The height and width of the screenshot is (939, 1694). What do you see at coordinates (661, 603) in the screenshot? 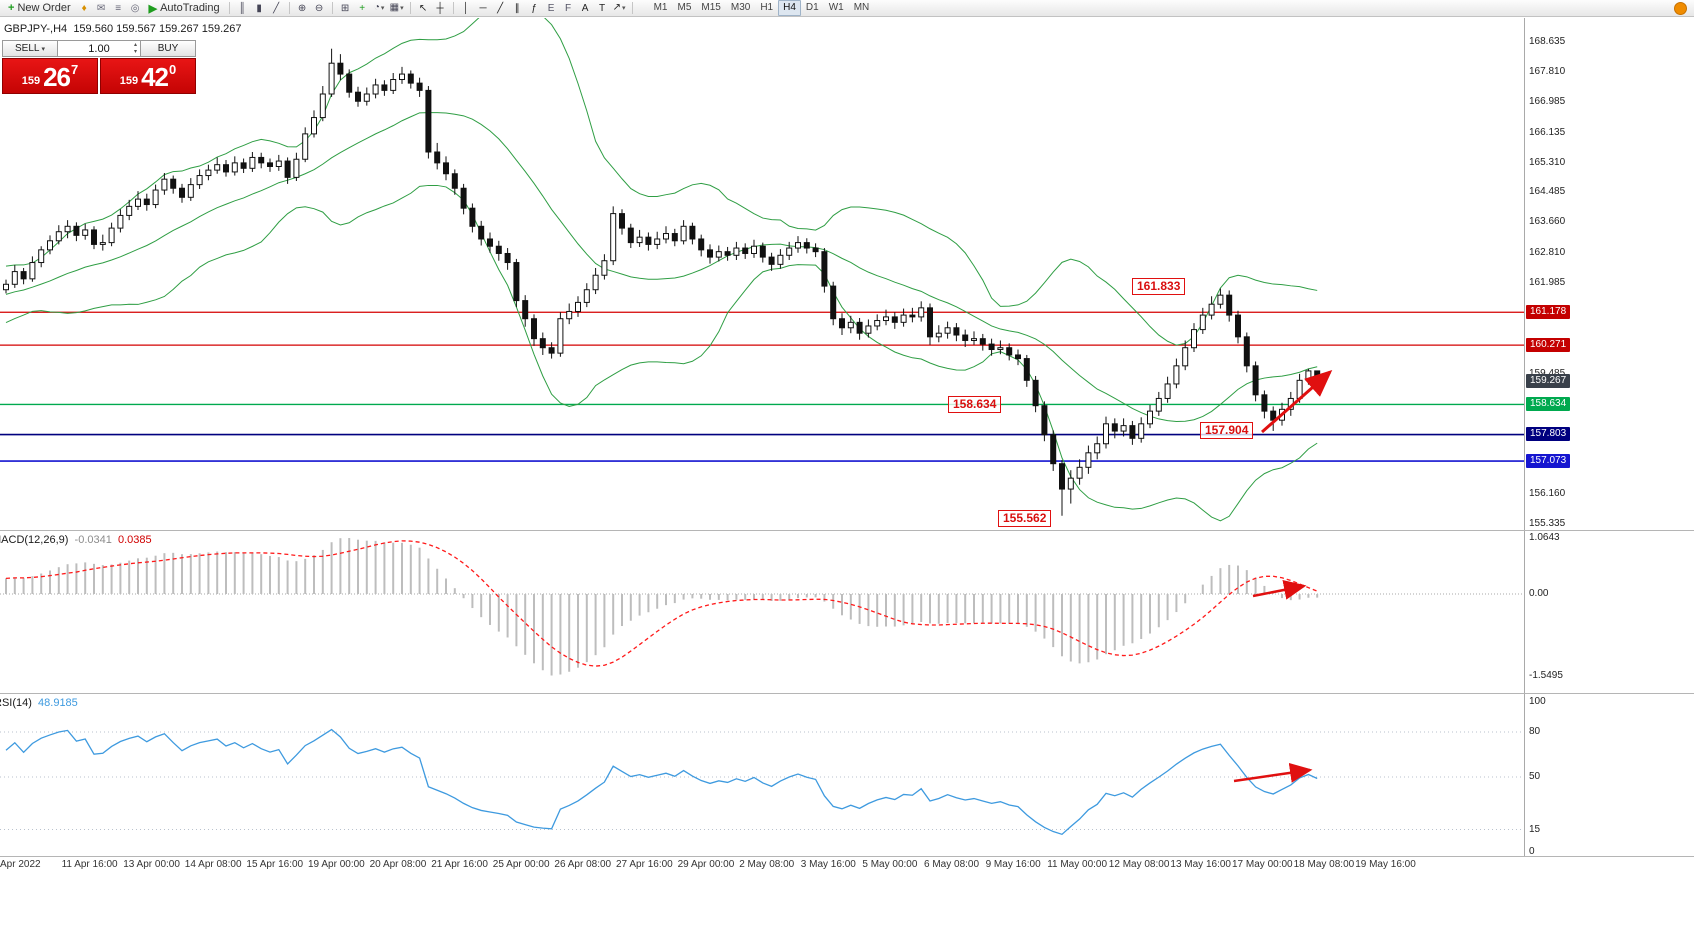
I see `macd-signal-line` at bounding box center [661, 603].